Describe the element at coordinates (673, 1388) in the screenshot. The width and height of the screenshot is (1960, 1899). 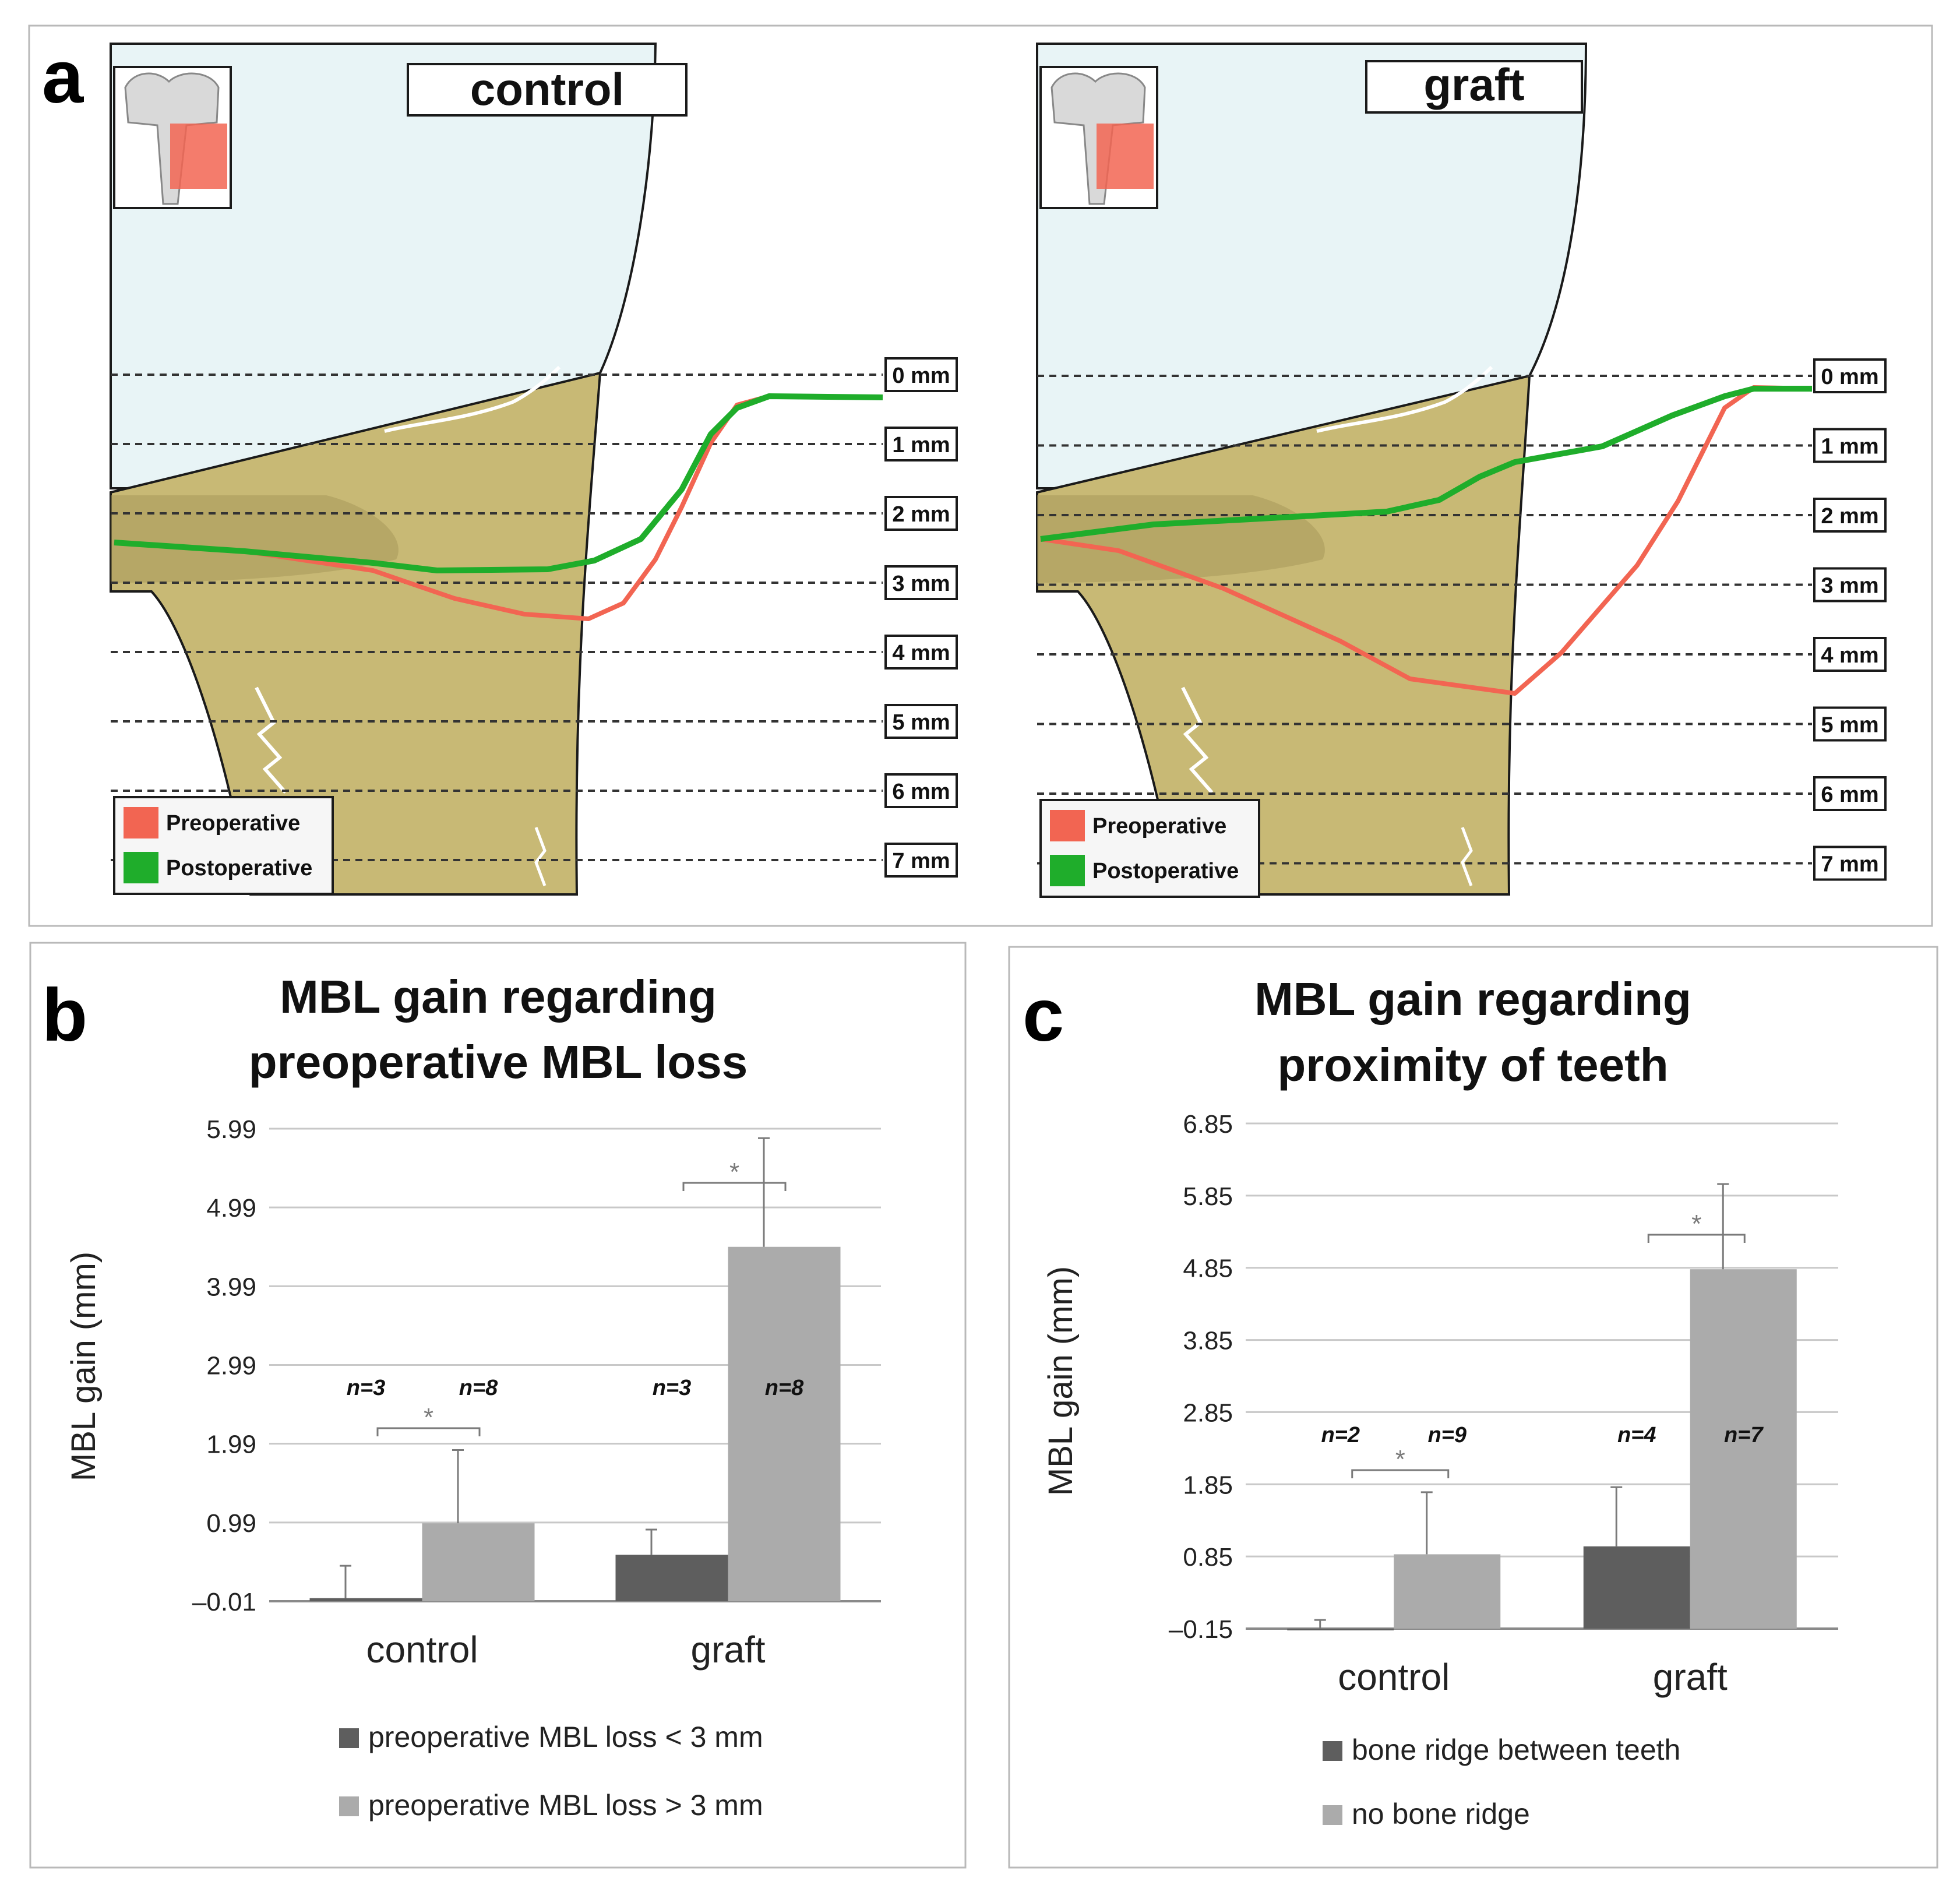
I see `sample-size-label: n=3` at that location.